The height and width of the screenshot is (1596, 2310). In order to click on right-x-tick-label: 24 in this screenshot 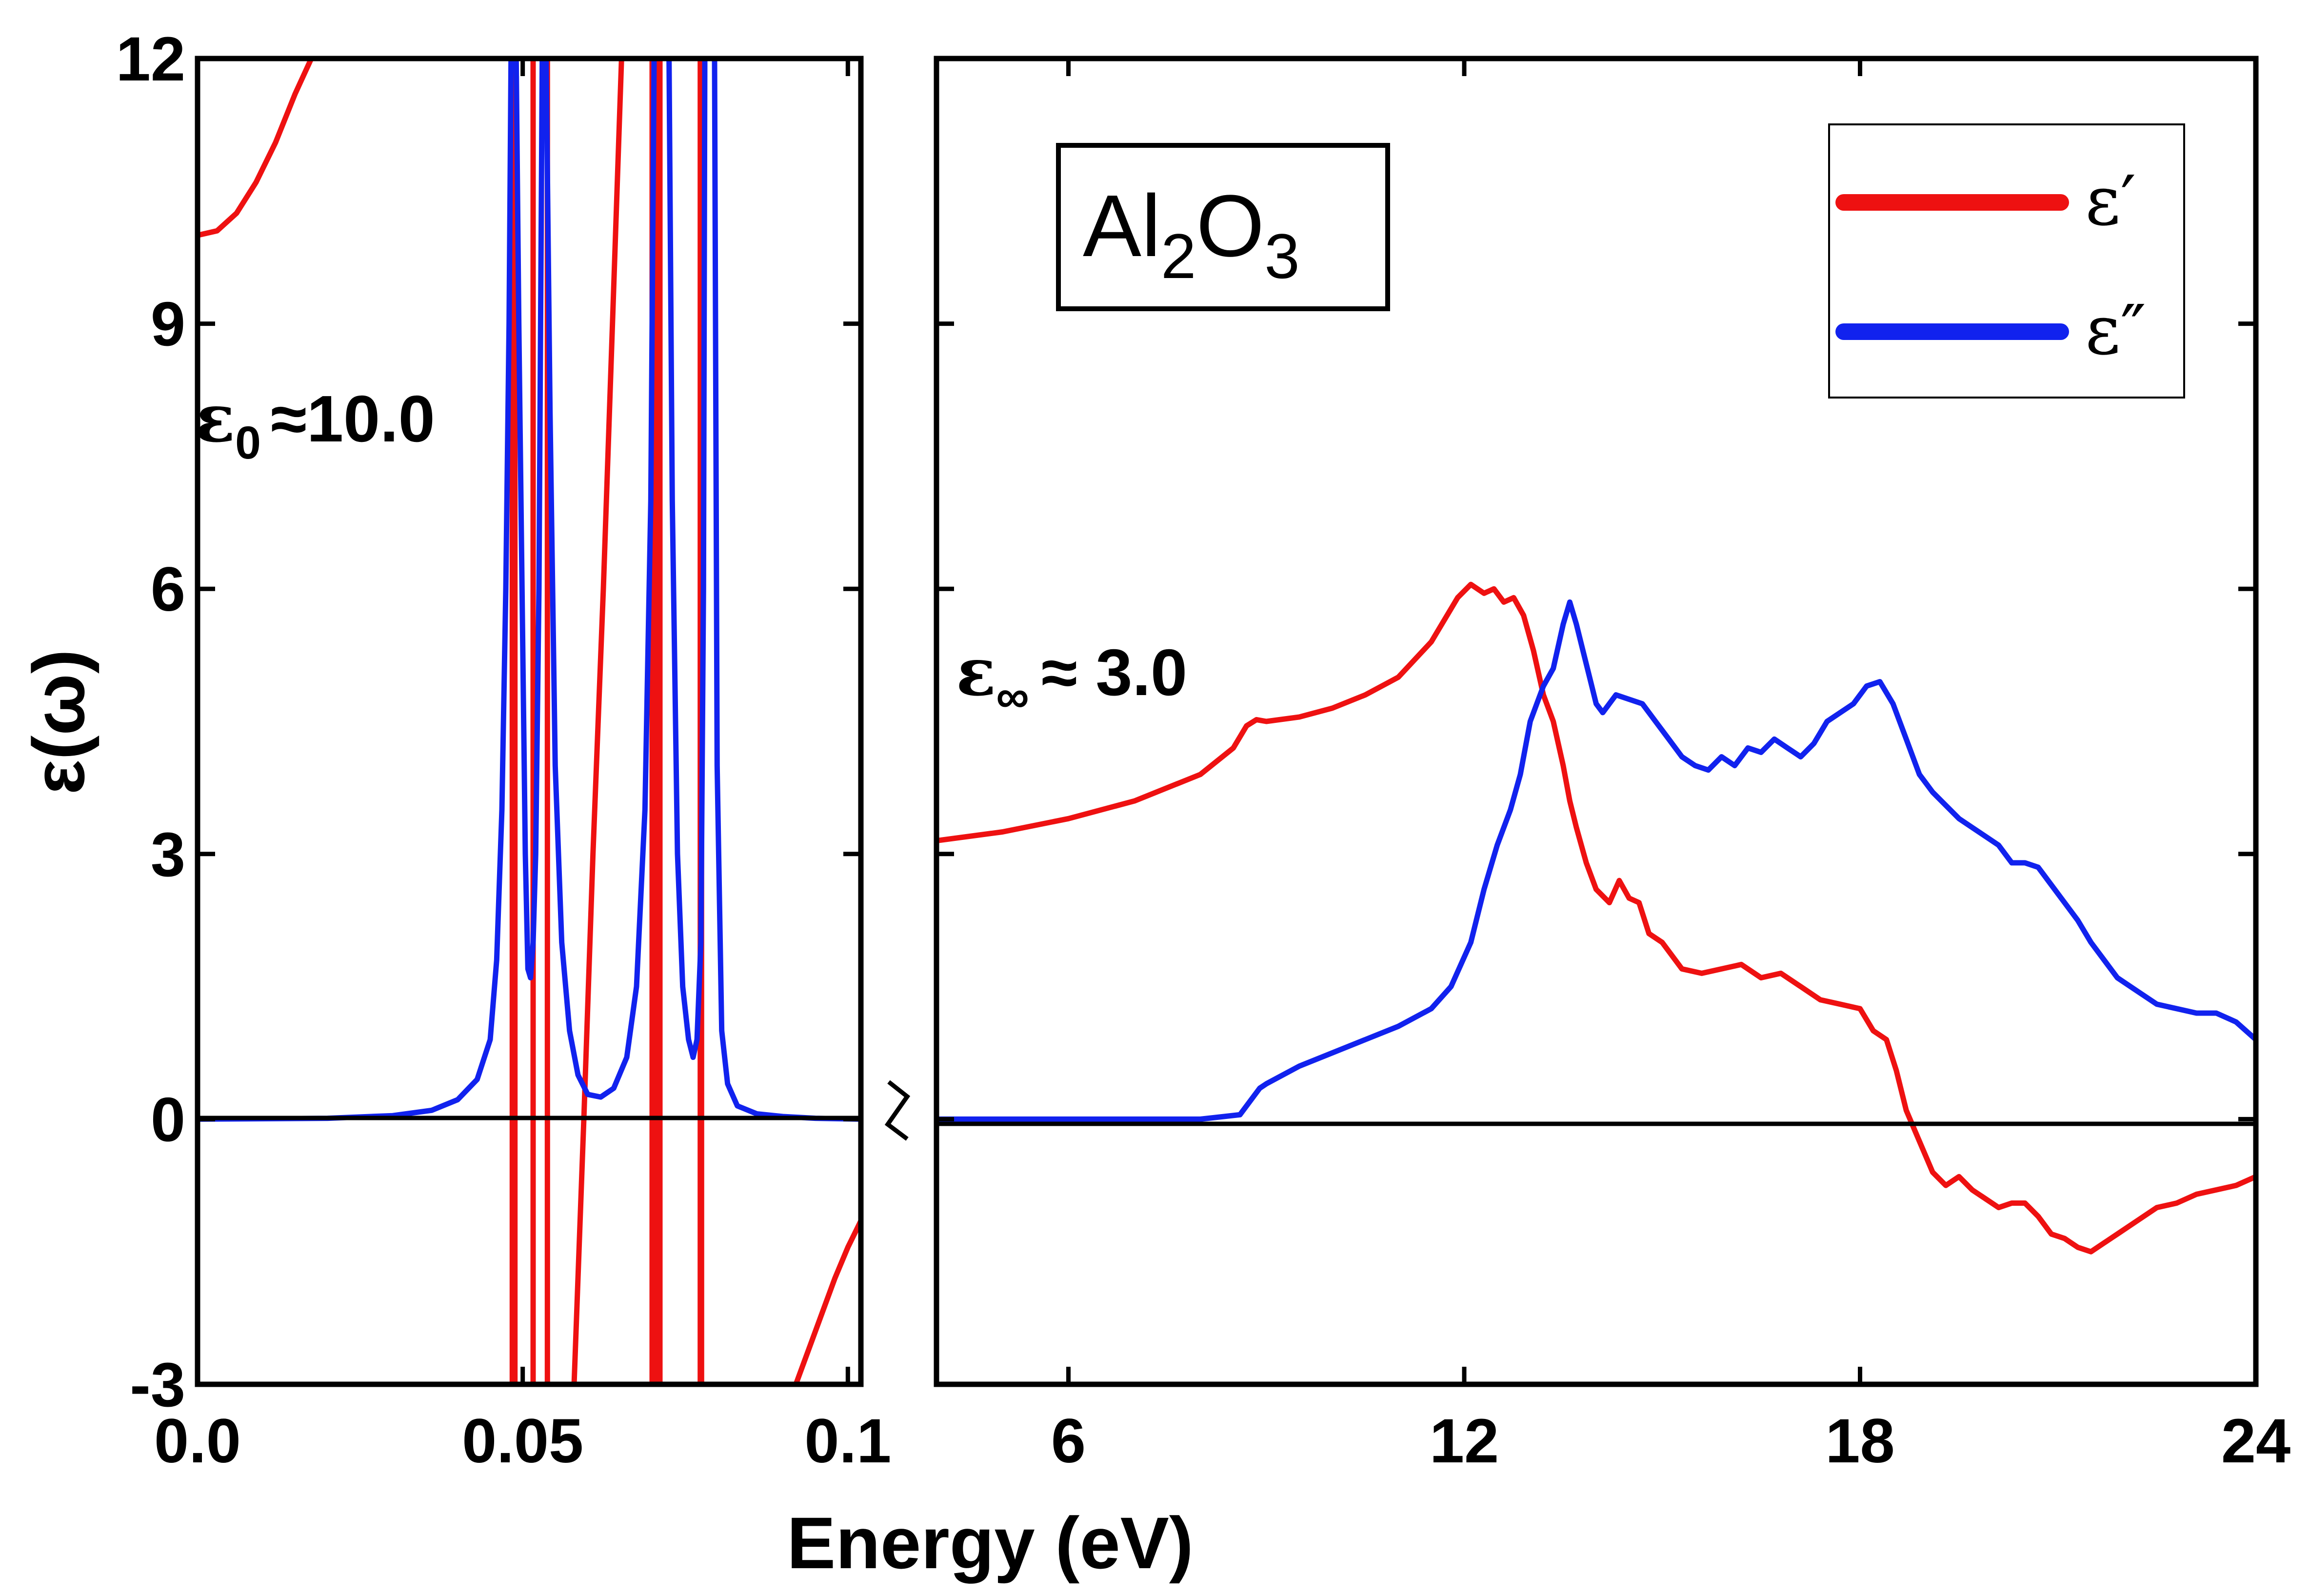, I will do `click(2255, 1441)`.